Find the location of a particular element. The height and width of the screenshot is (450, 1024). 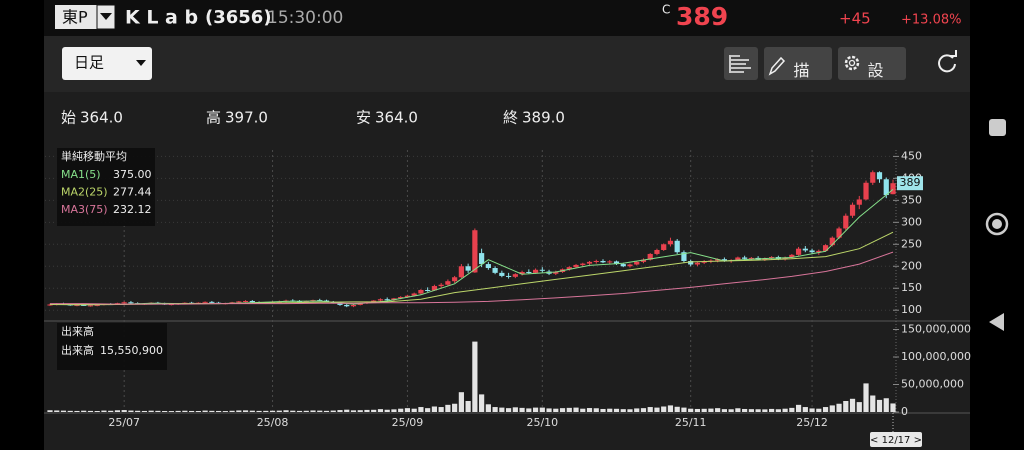

volume-legend-value: 15,550,900 is located at coordinates (131, 350).